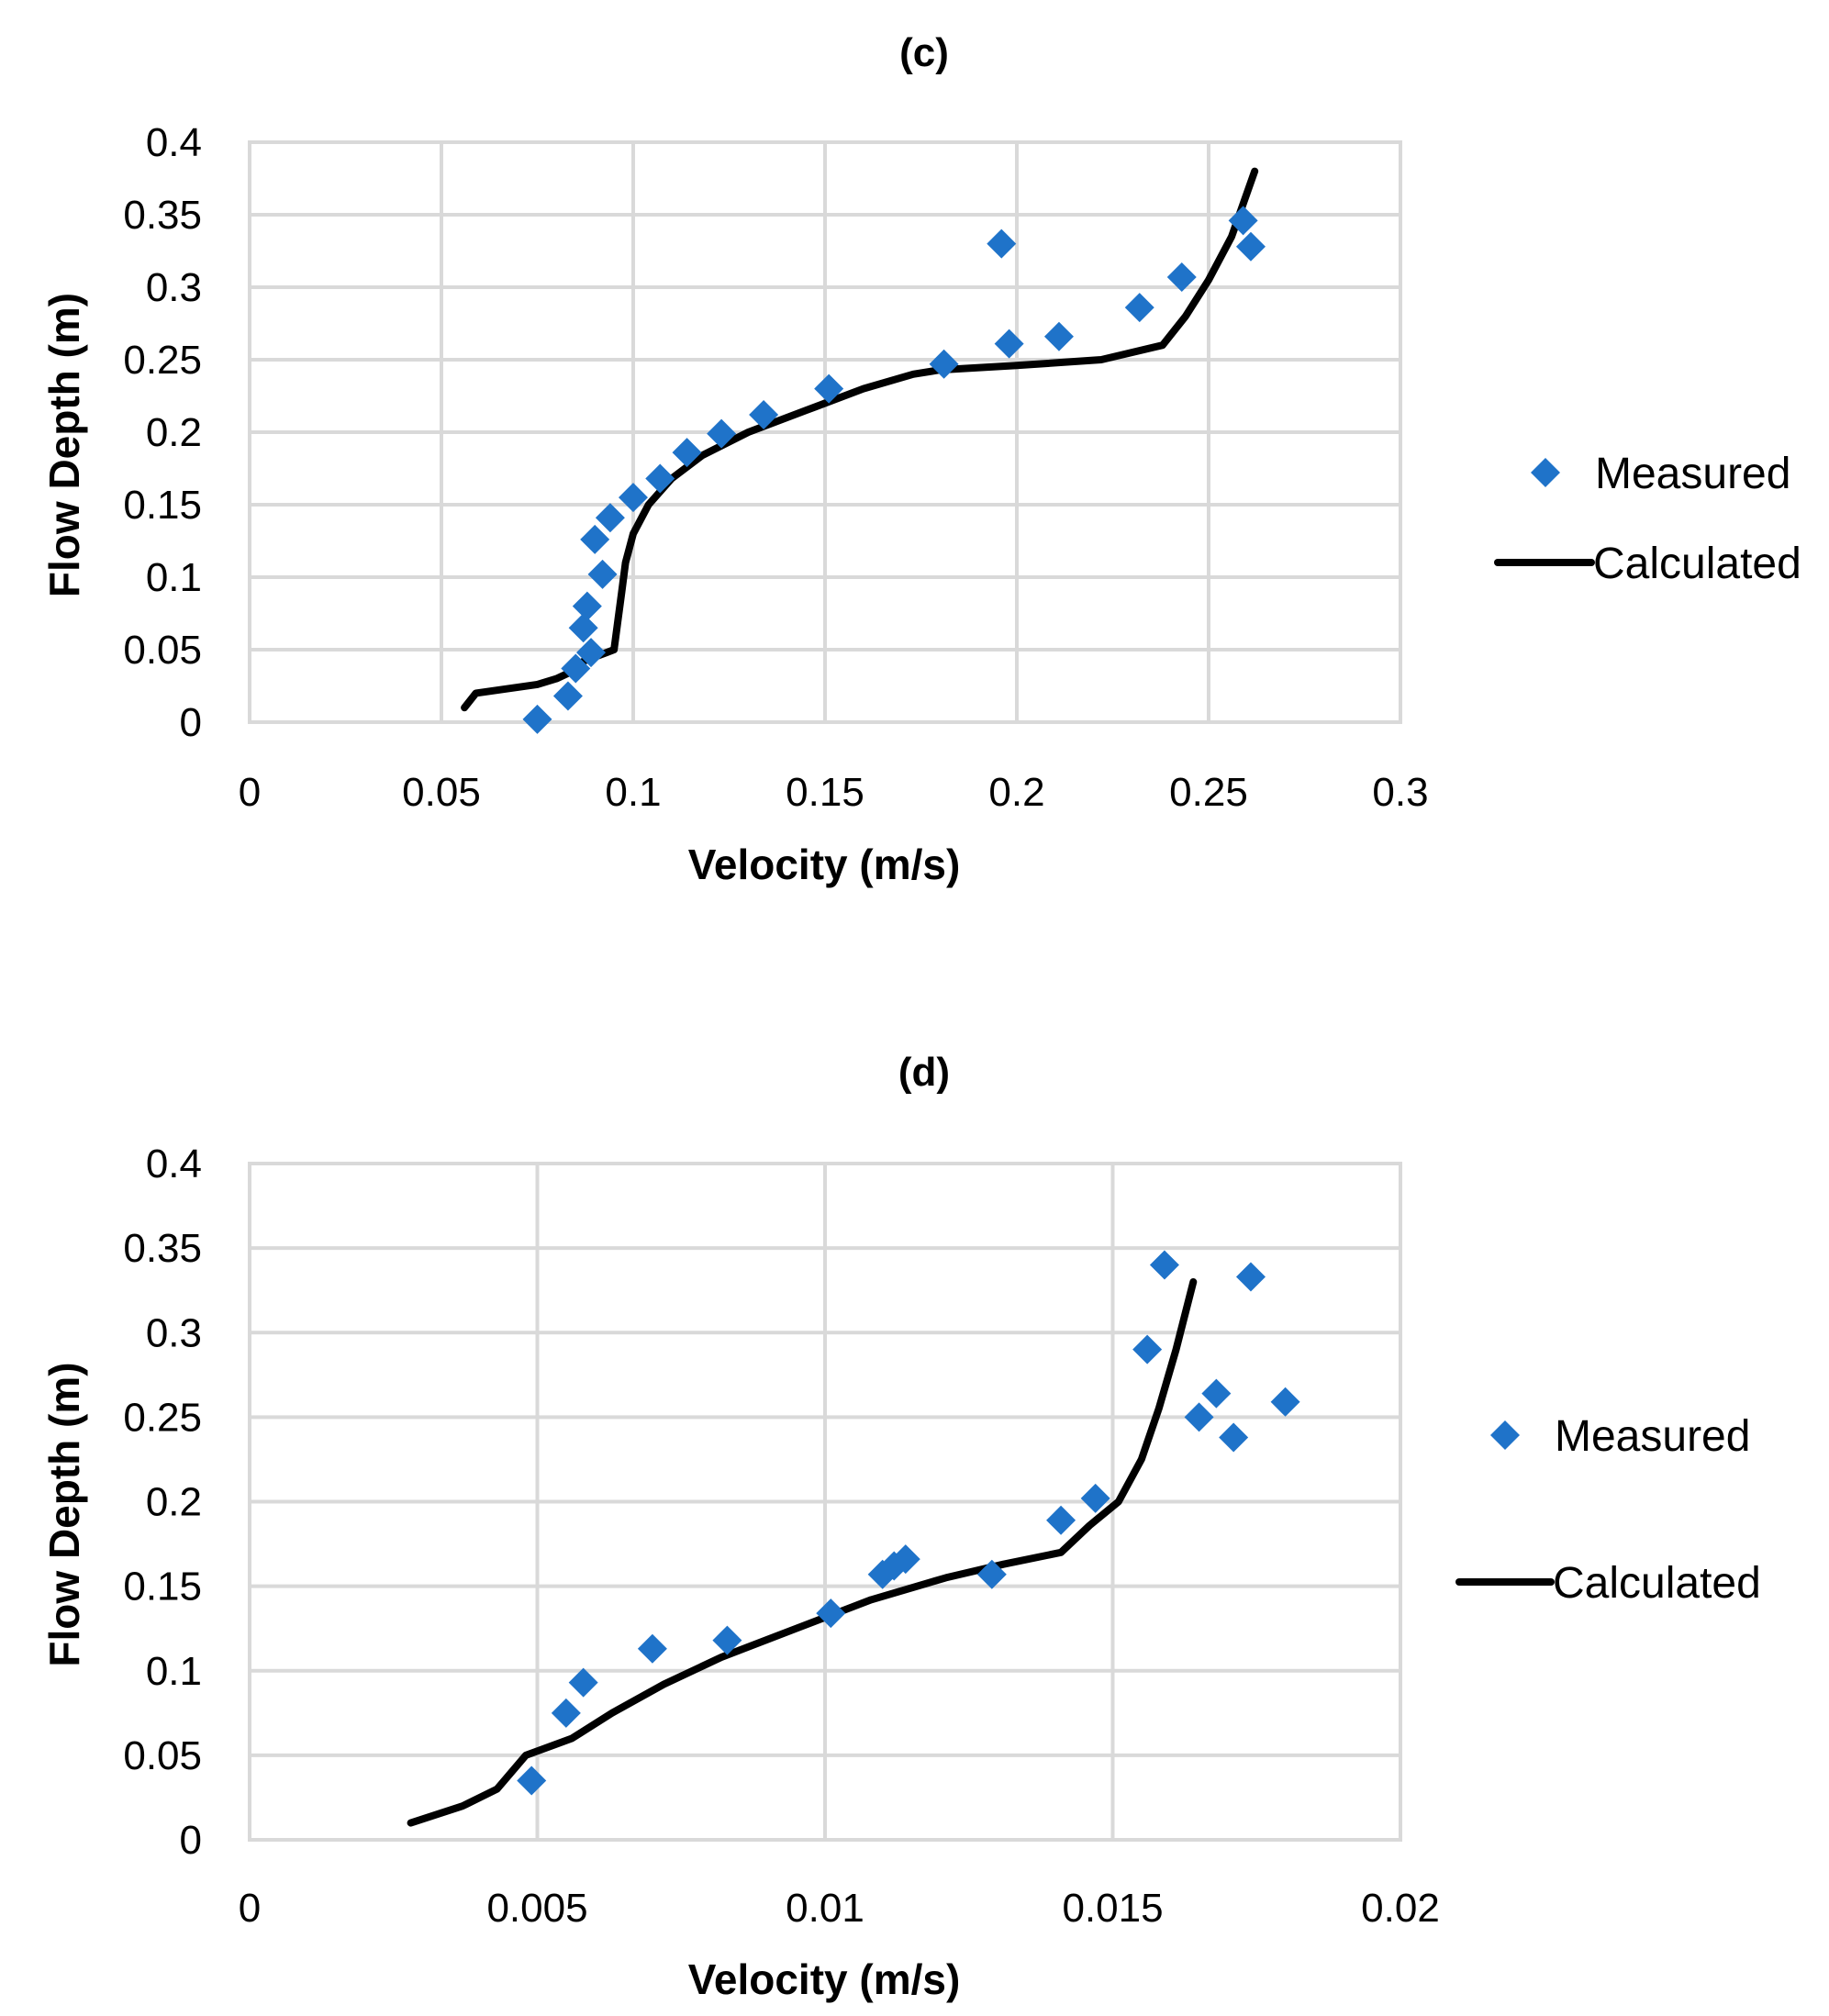  What do you see at coordinates (802, 1552) in the screenshot?
I see `calculated-line` at bounding box center [802, 1552].